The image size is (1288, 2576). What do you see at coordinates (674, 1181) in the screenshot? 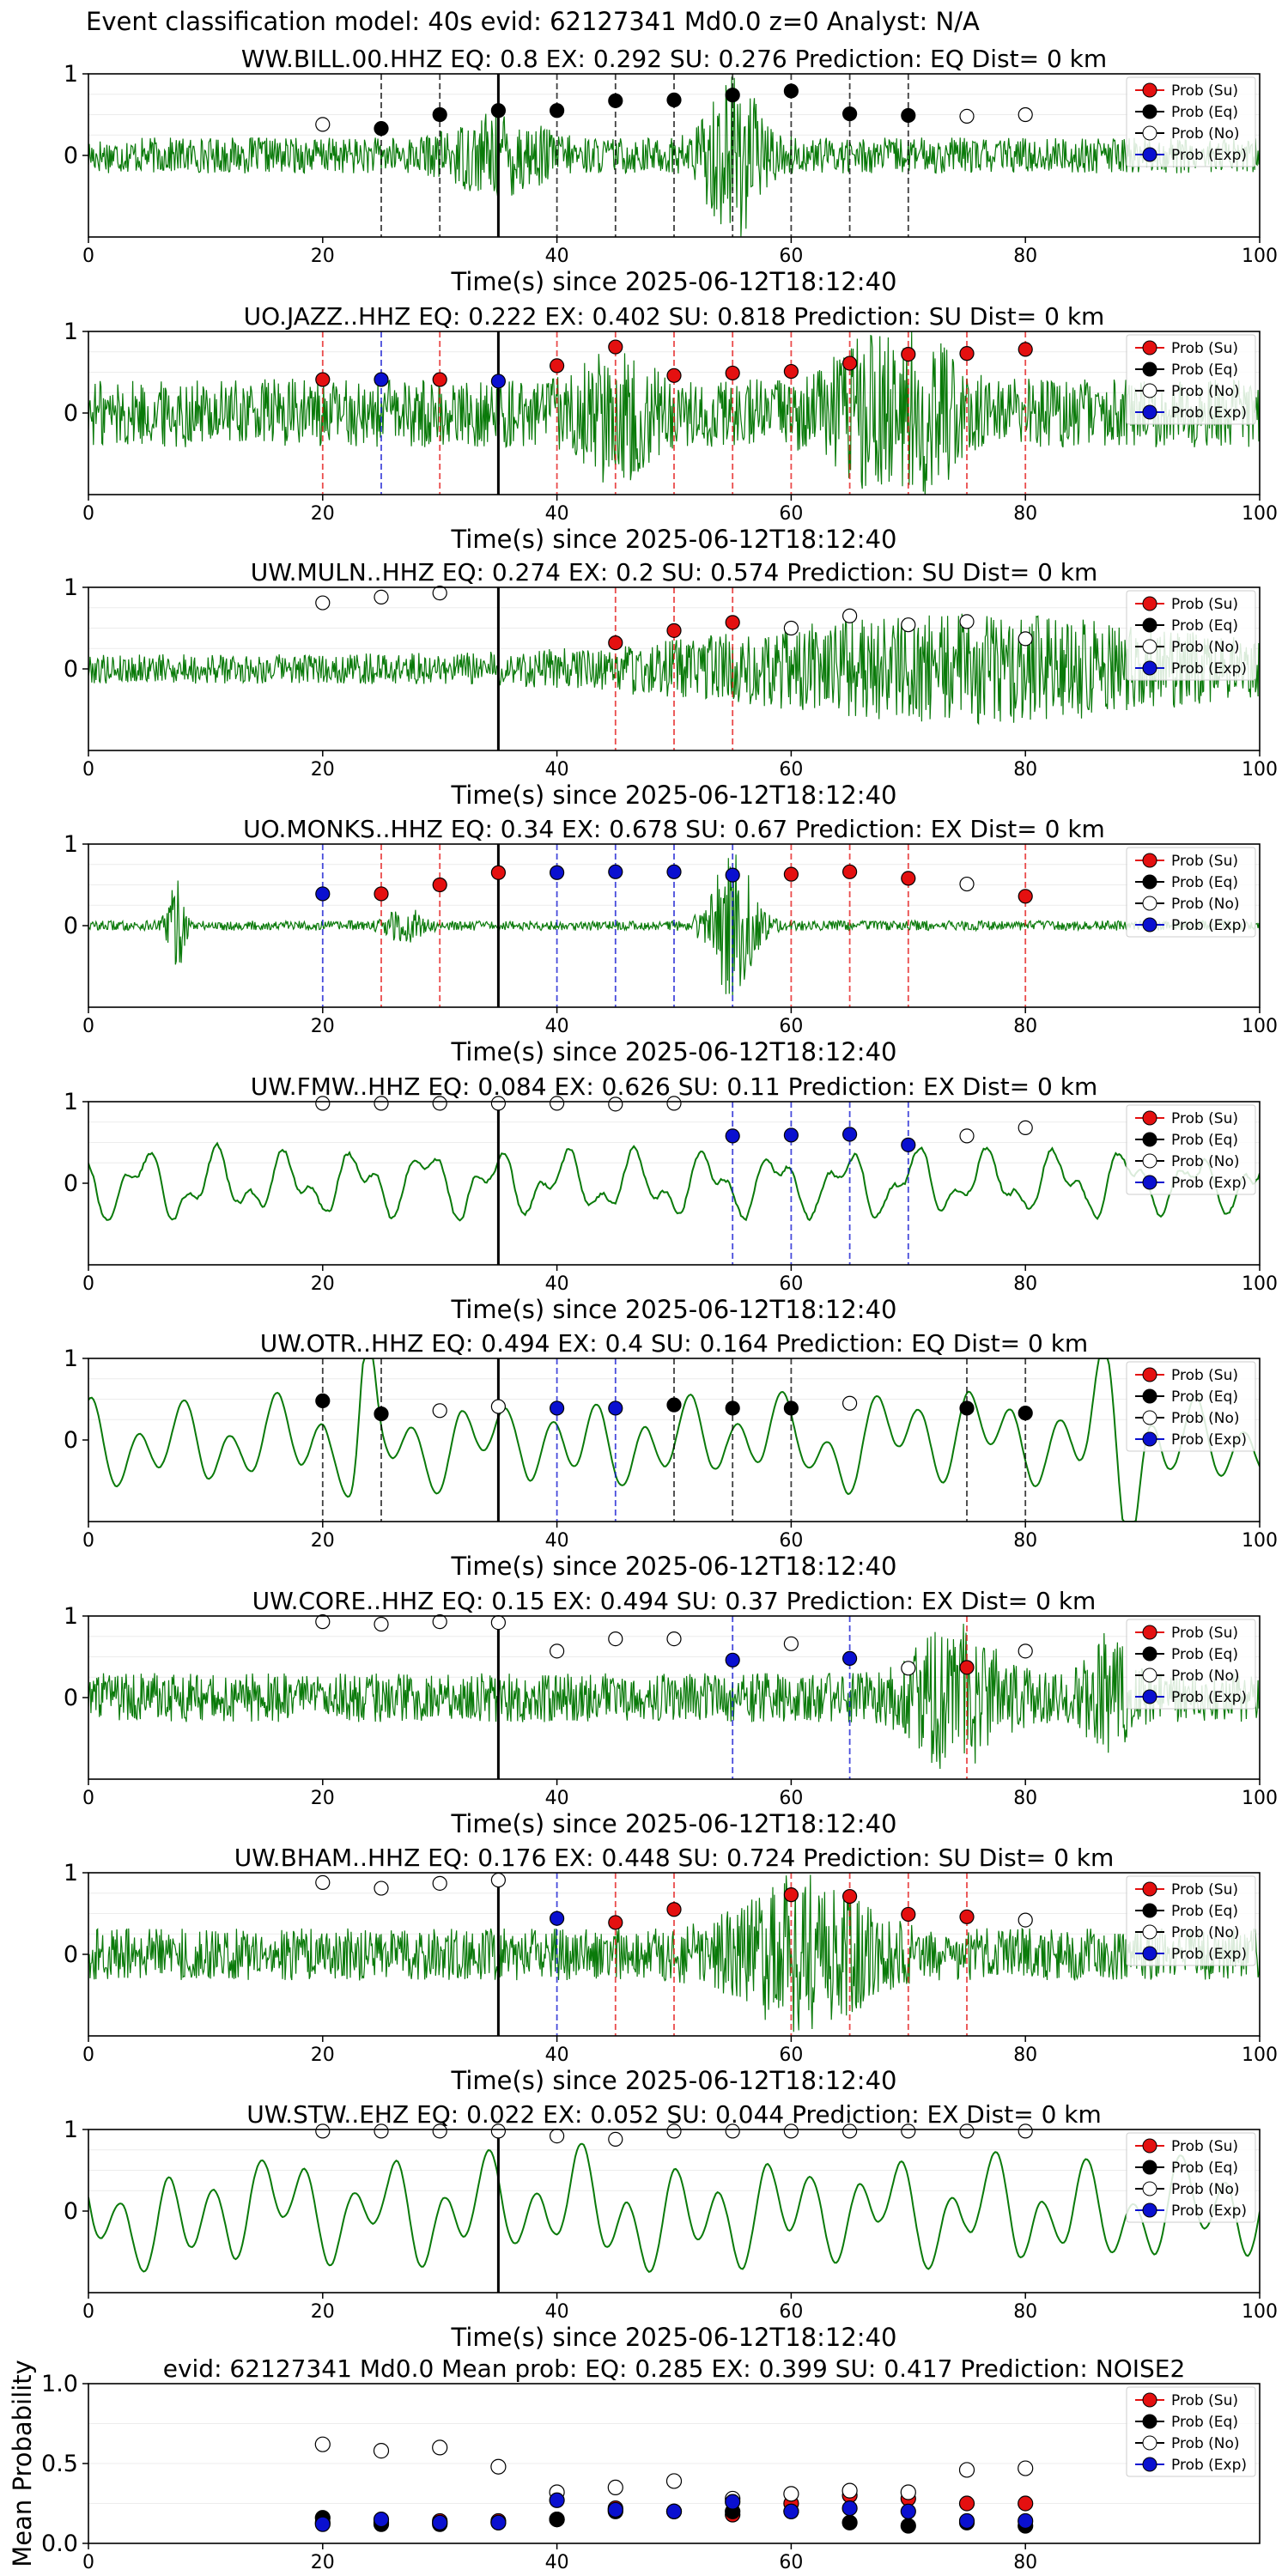
I see `waveform-trace` at bounding box center [674, 1181].